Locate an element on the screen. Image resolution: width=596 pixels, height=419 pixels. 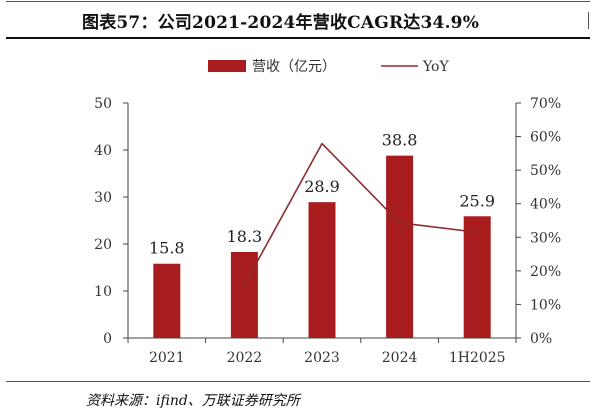
y-right-tick-label: 30% is located at coordinates (545, 238).